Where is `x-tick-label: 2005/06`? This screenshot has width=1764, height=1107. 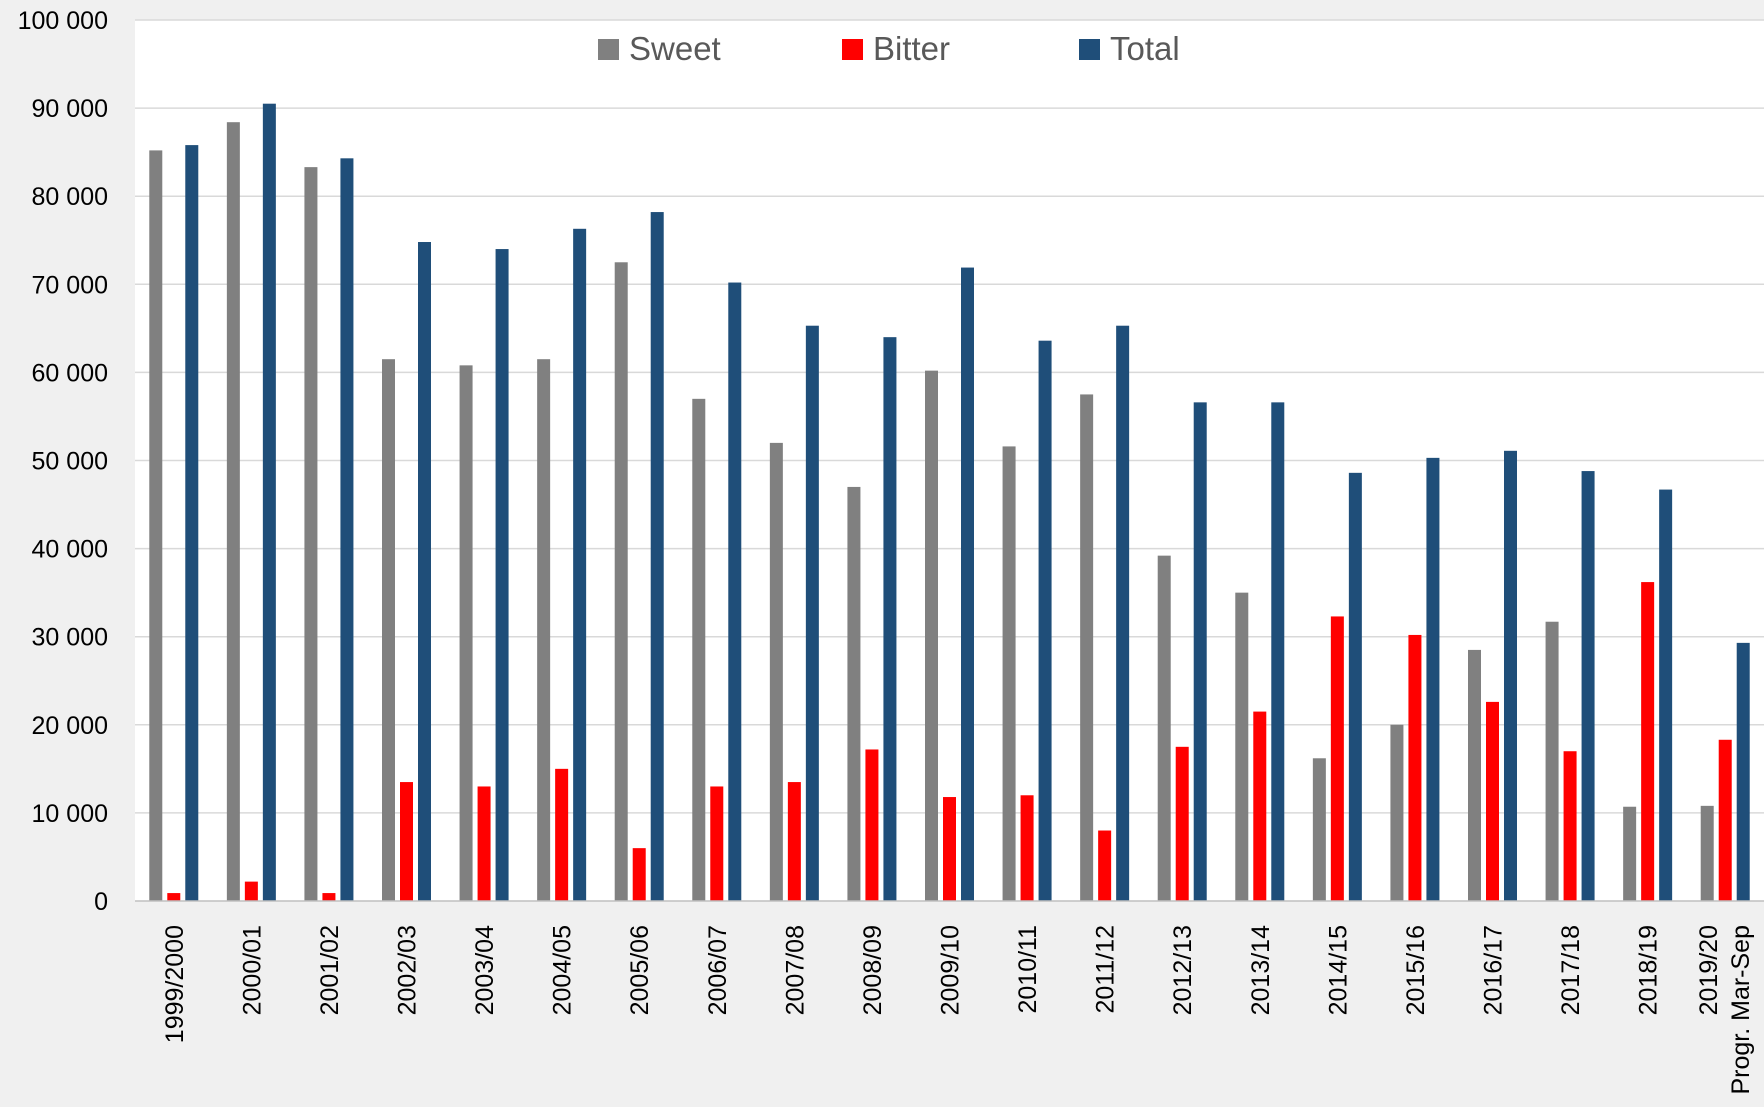 x-tick-label: 2005/06 is located at coordinates (640, 970).